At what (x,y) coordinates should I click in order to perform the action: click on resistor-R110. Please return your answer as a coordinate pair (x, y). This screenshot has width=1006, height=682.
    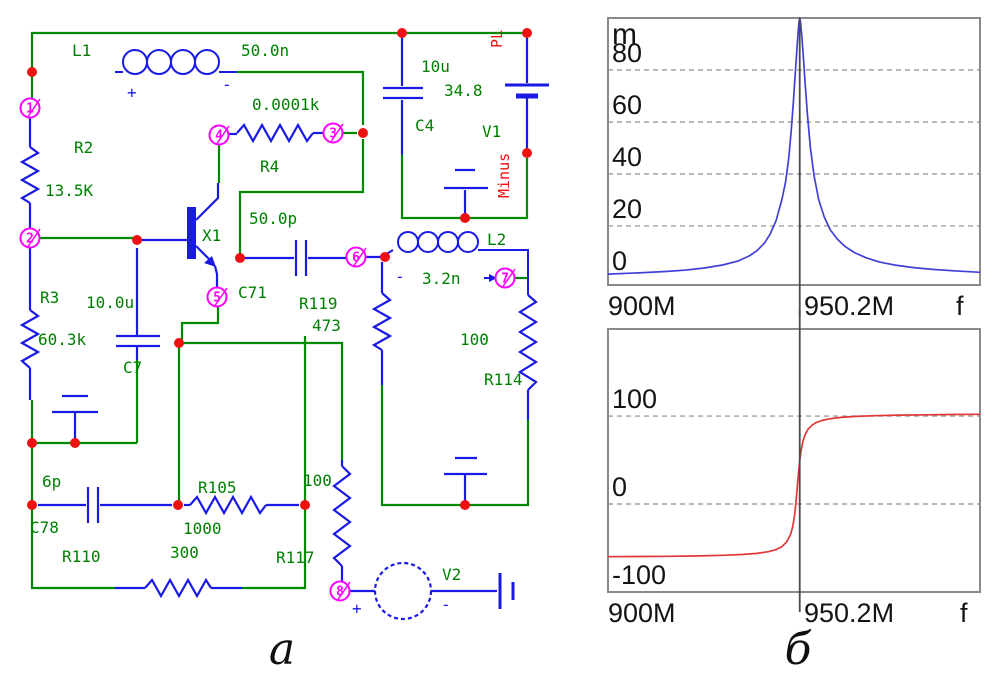
    Looking at the image, I should click on (178, 588).